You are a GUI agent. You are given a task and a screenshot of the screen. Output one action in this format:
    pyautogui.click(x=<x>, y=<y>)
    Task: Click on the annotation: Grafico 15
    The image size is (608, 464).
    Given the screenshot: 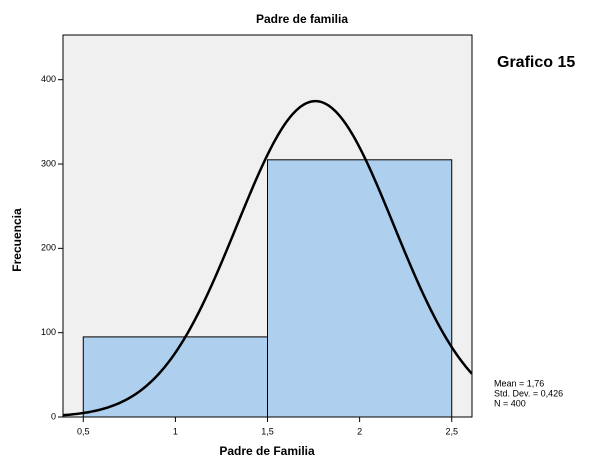 What is the action you would take?
    pyautogui.click(x=536, y=62)
    